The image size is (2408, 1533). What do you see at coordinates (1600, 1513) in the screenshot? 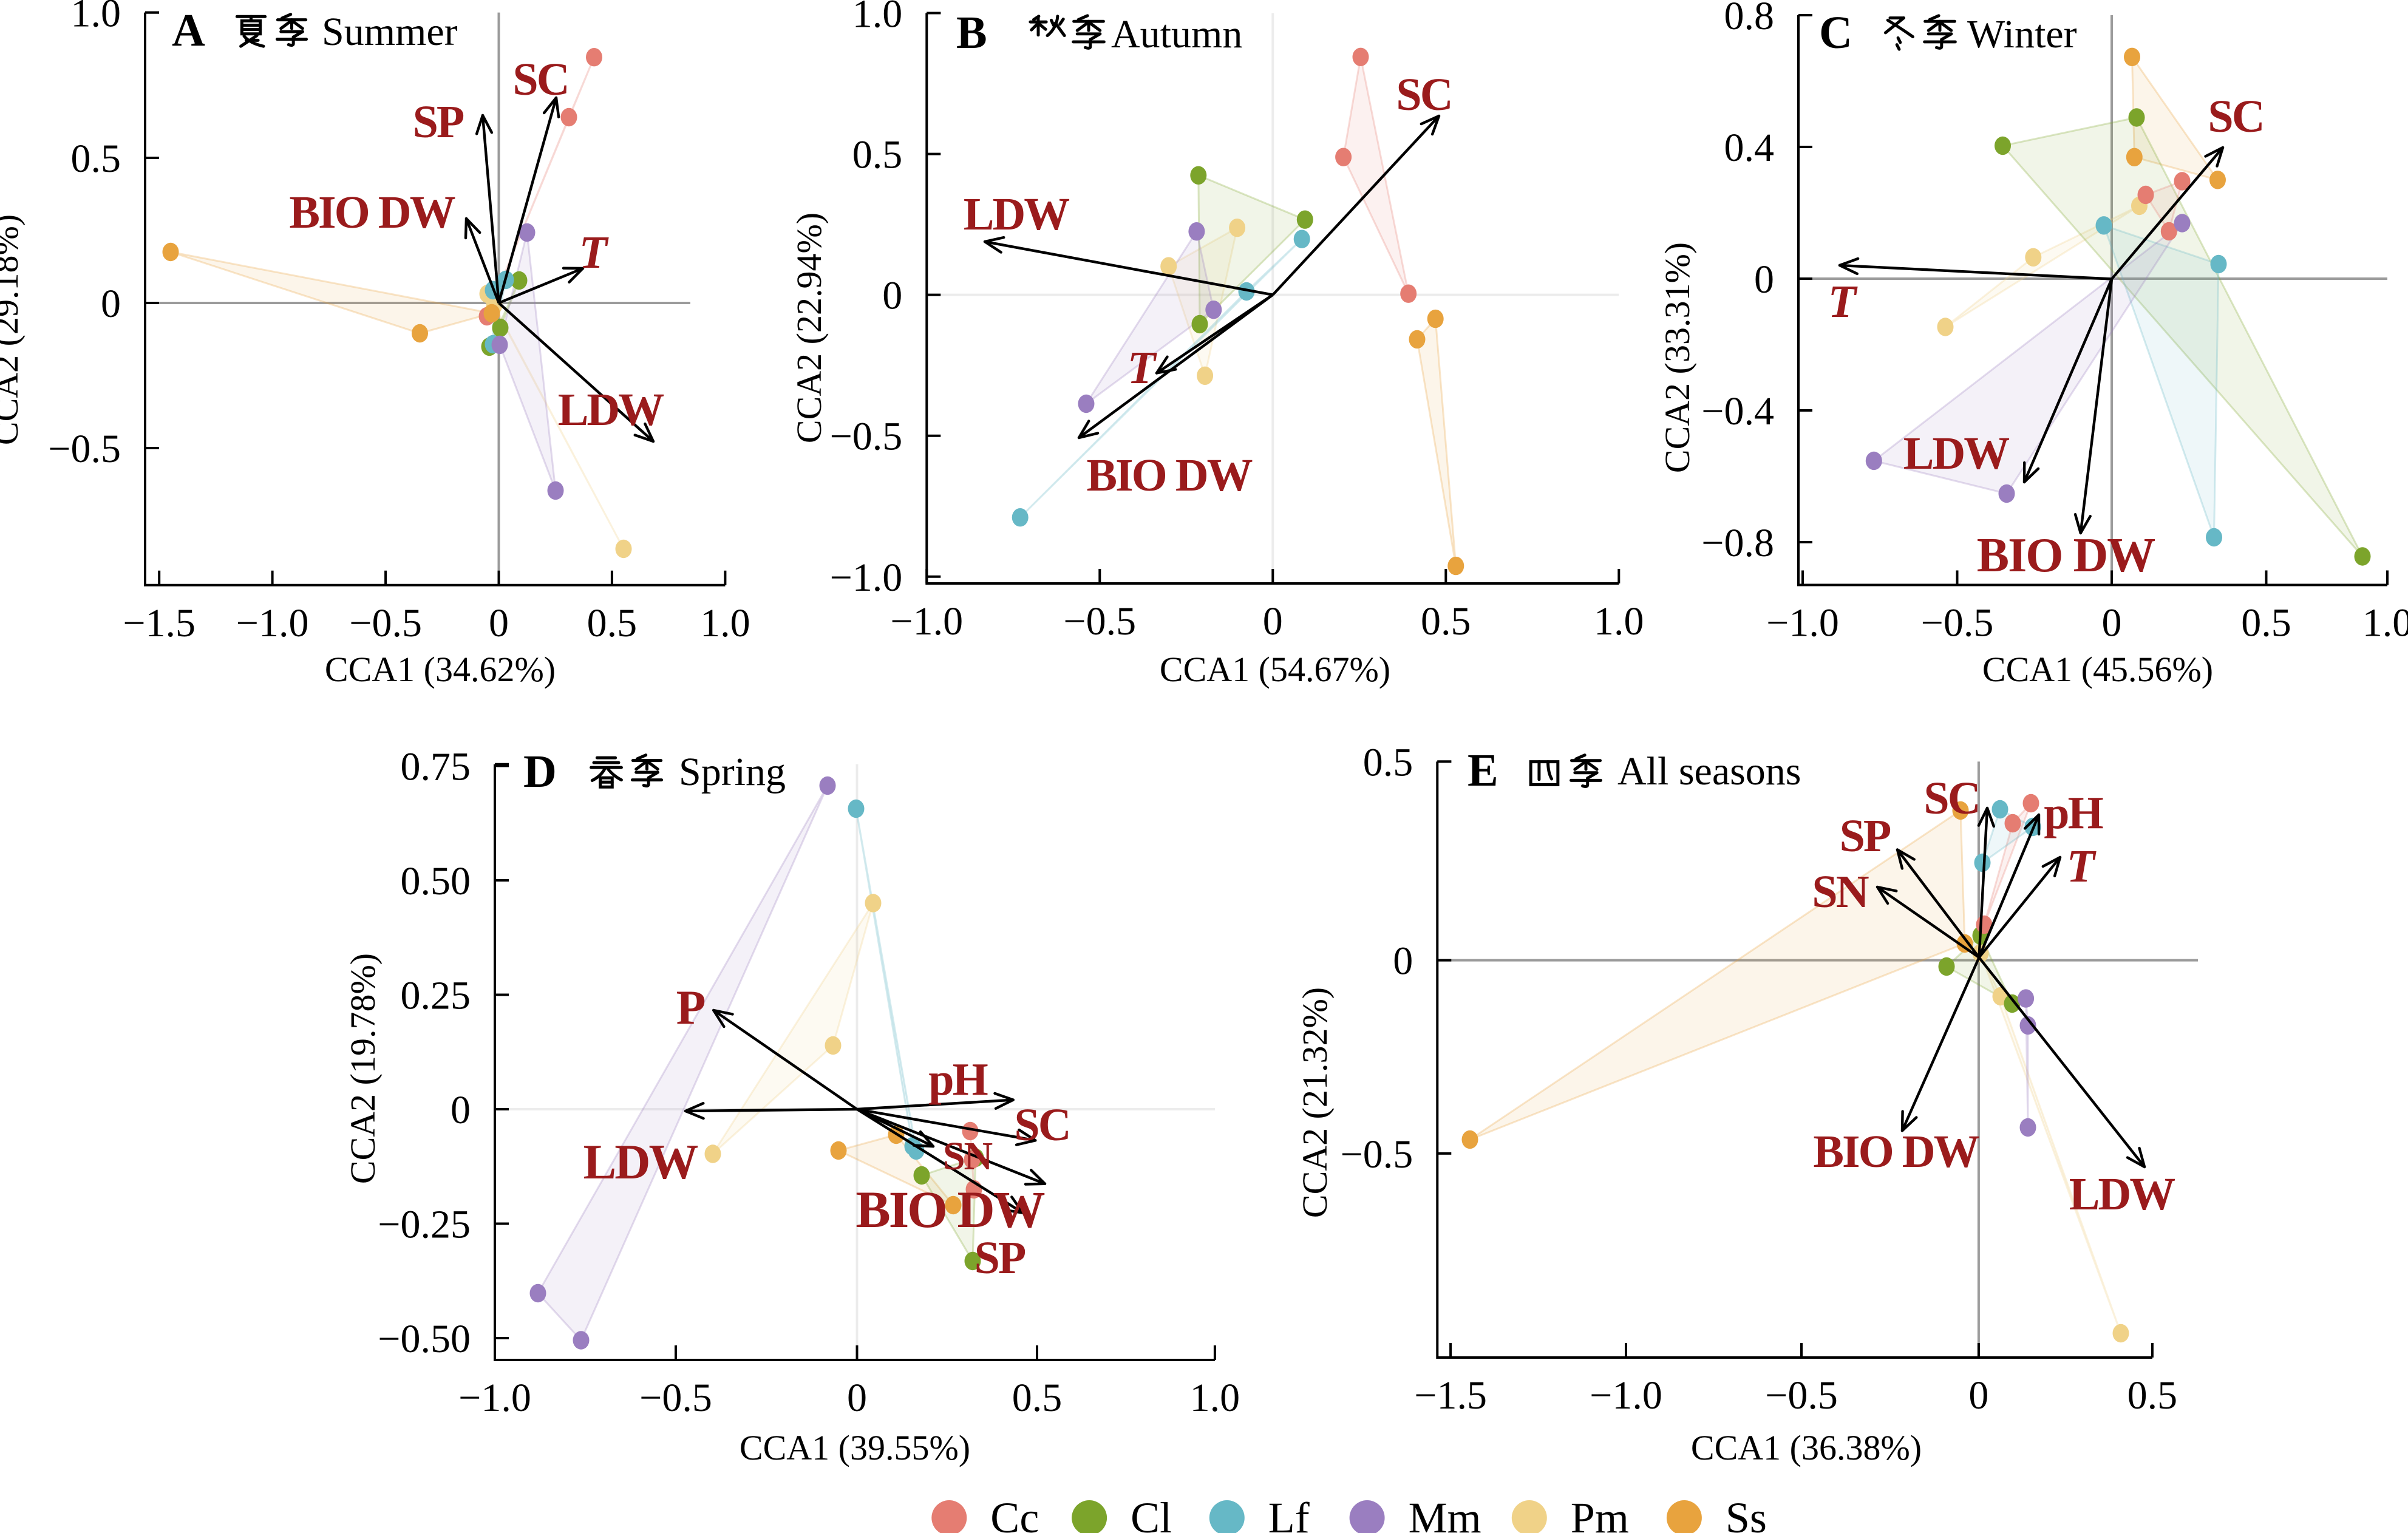
I see `svg-text: Pm` at bounding box center [1600, 1513].